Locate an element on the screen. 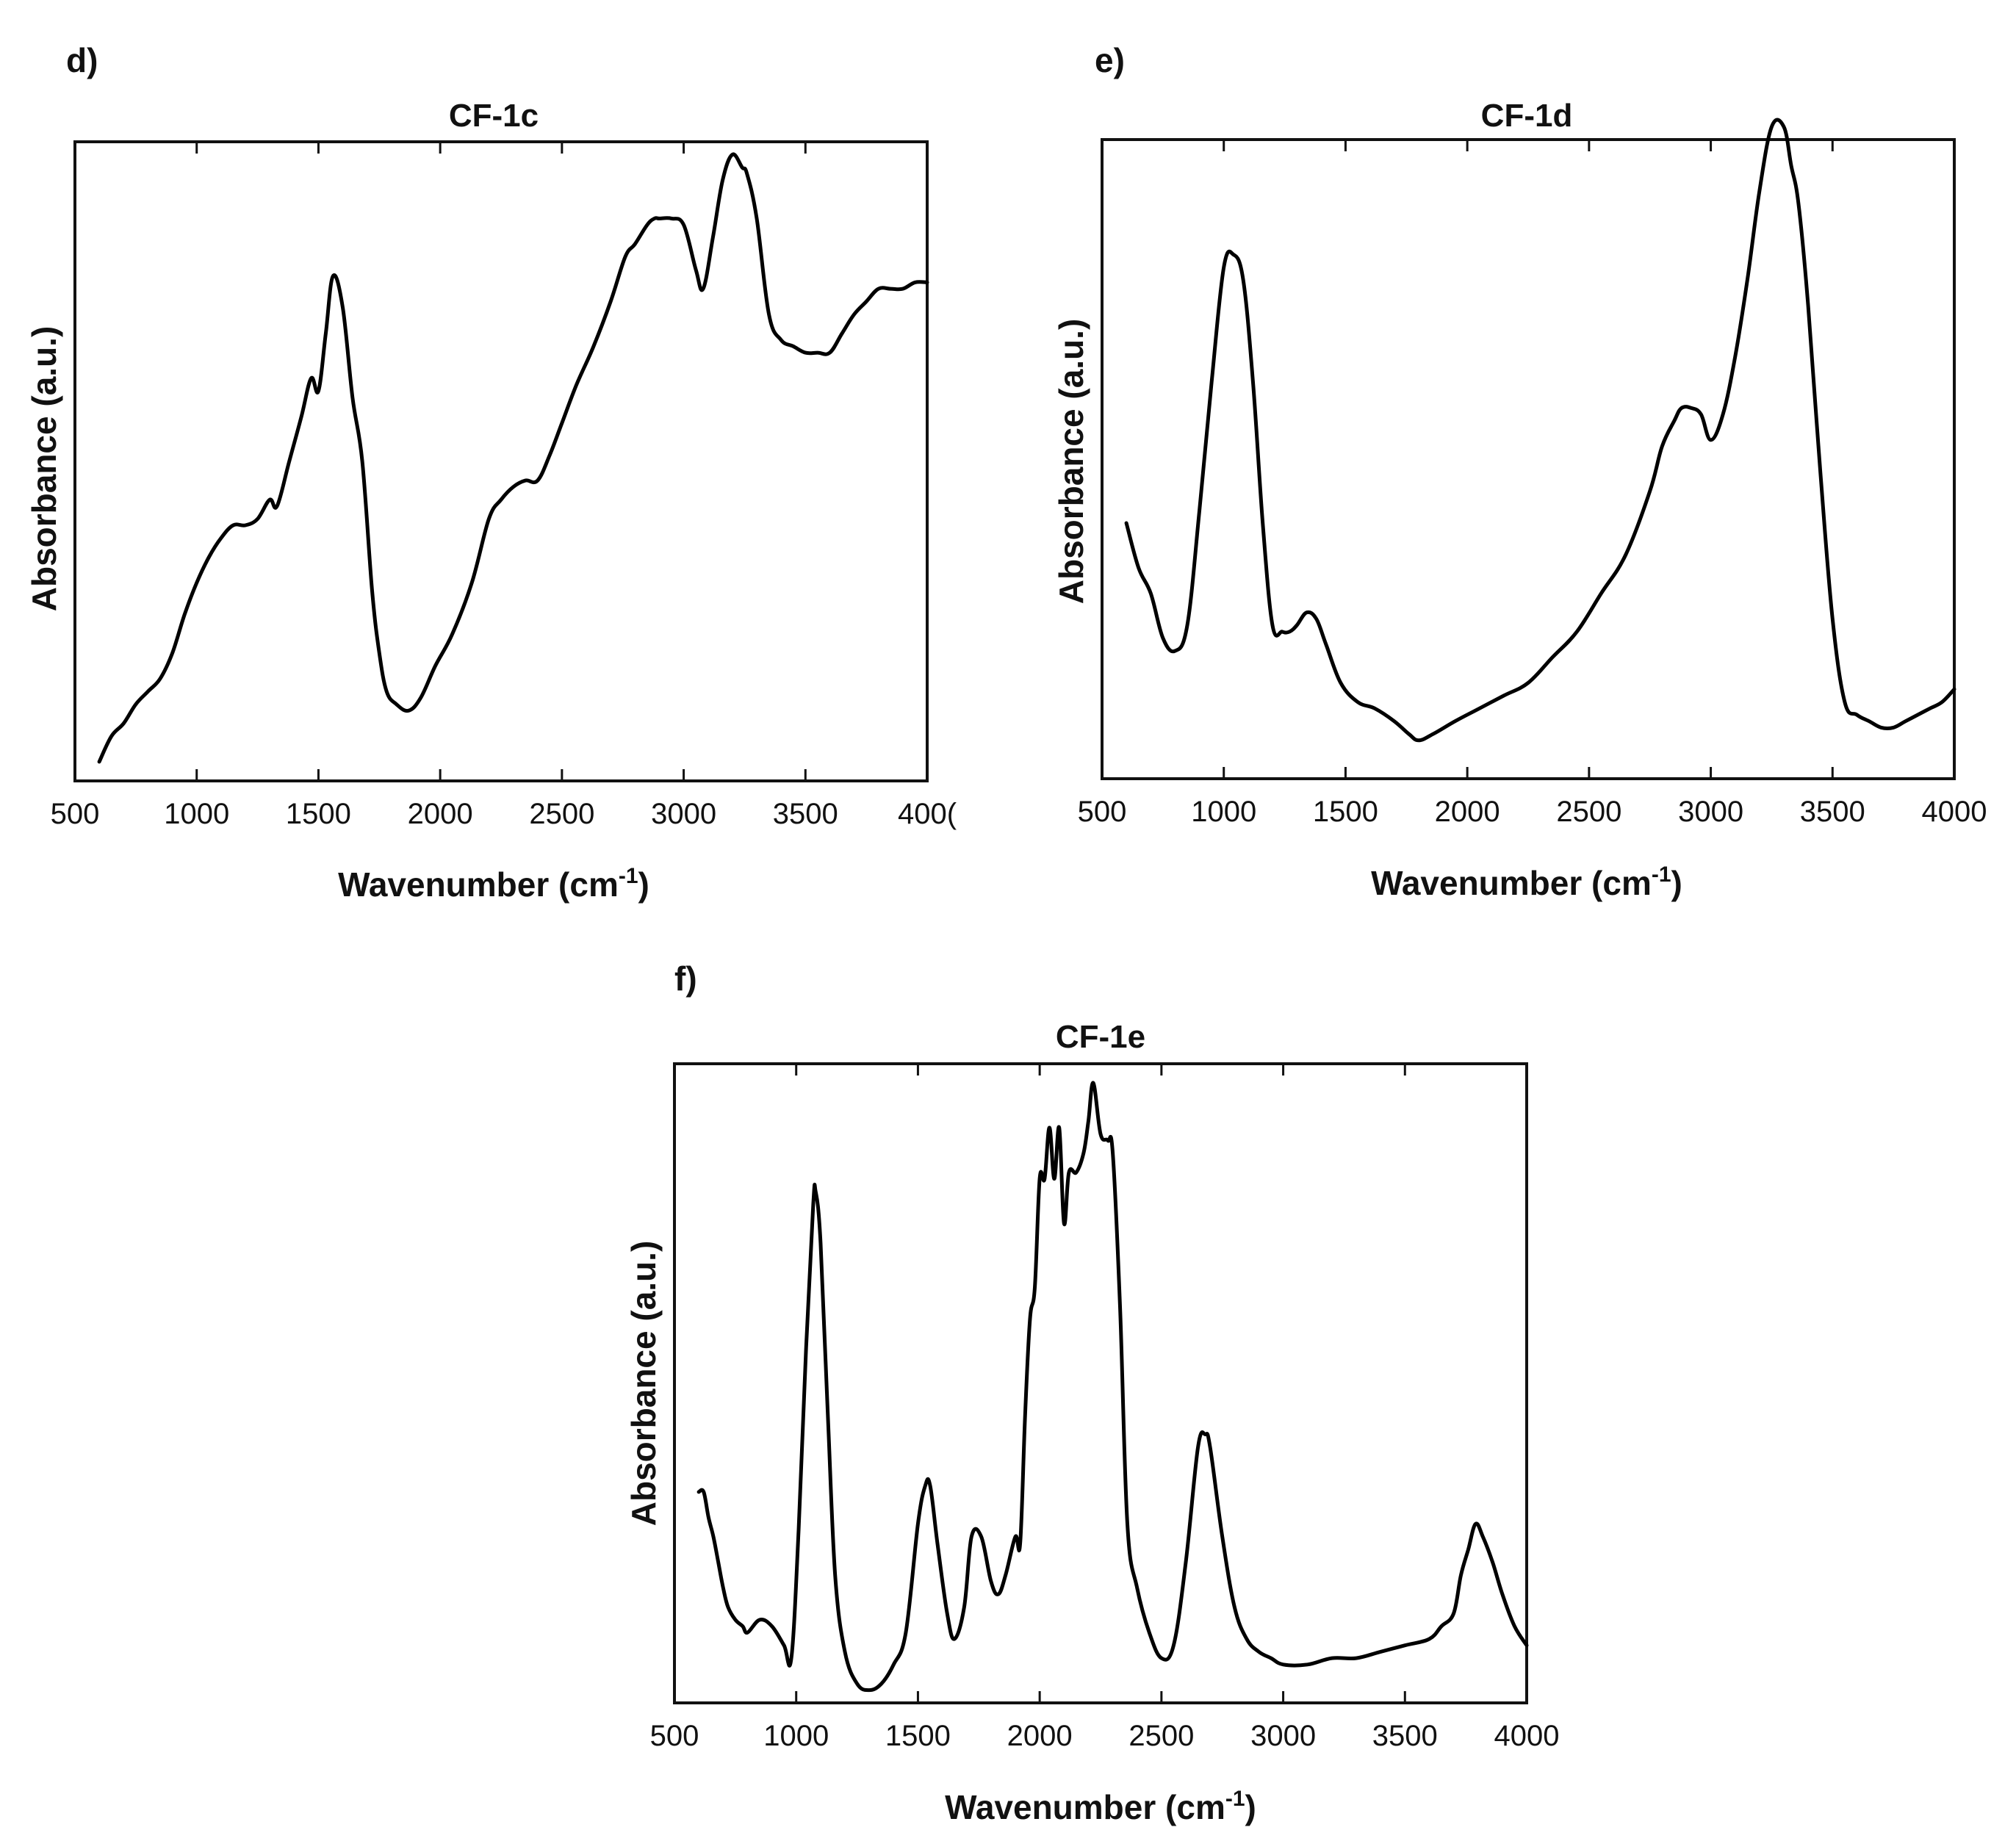 The width and height of the screenshot is (2016, 1841). panel-label: d) is located at coordinates (82, 60).